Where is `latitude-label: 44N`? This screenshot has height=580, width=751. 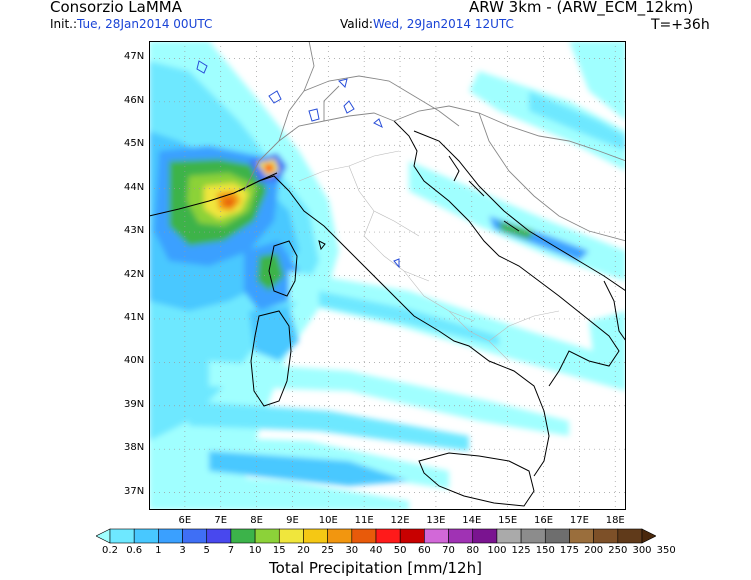 latitude-label: 44N is located at coordinates (134, 187).